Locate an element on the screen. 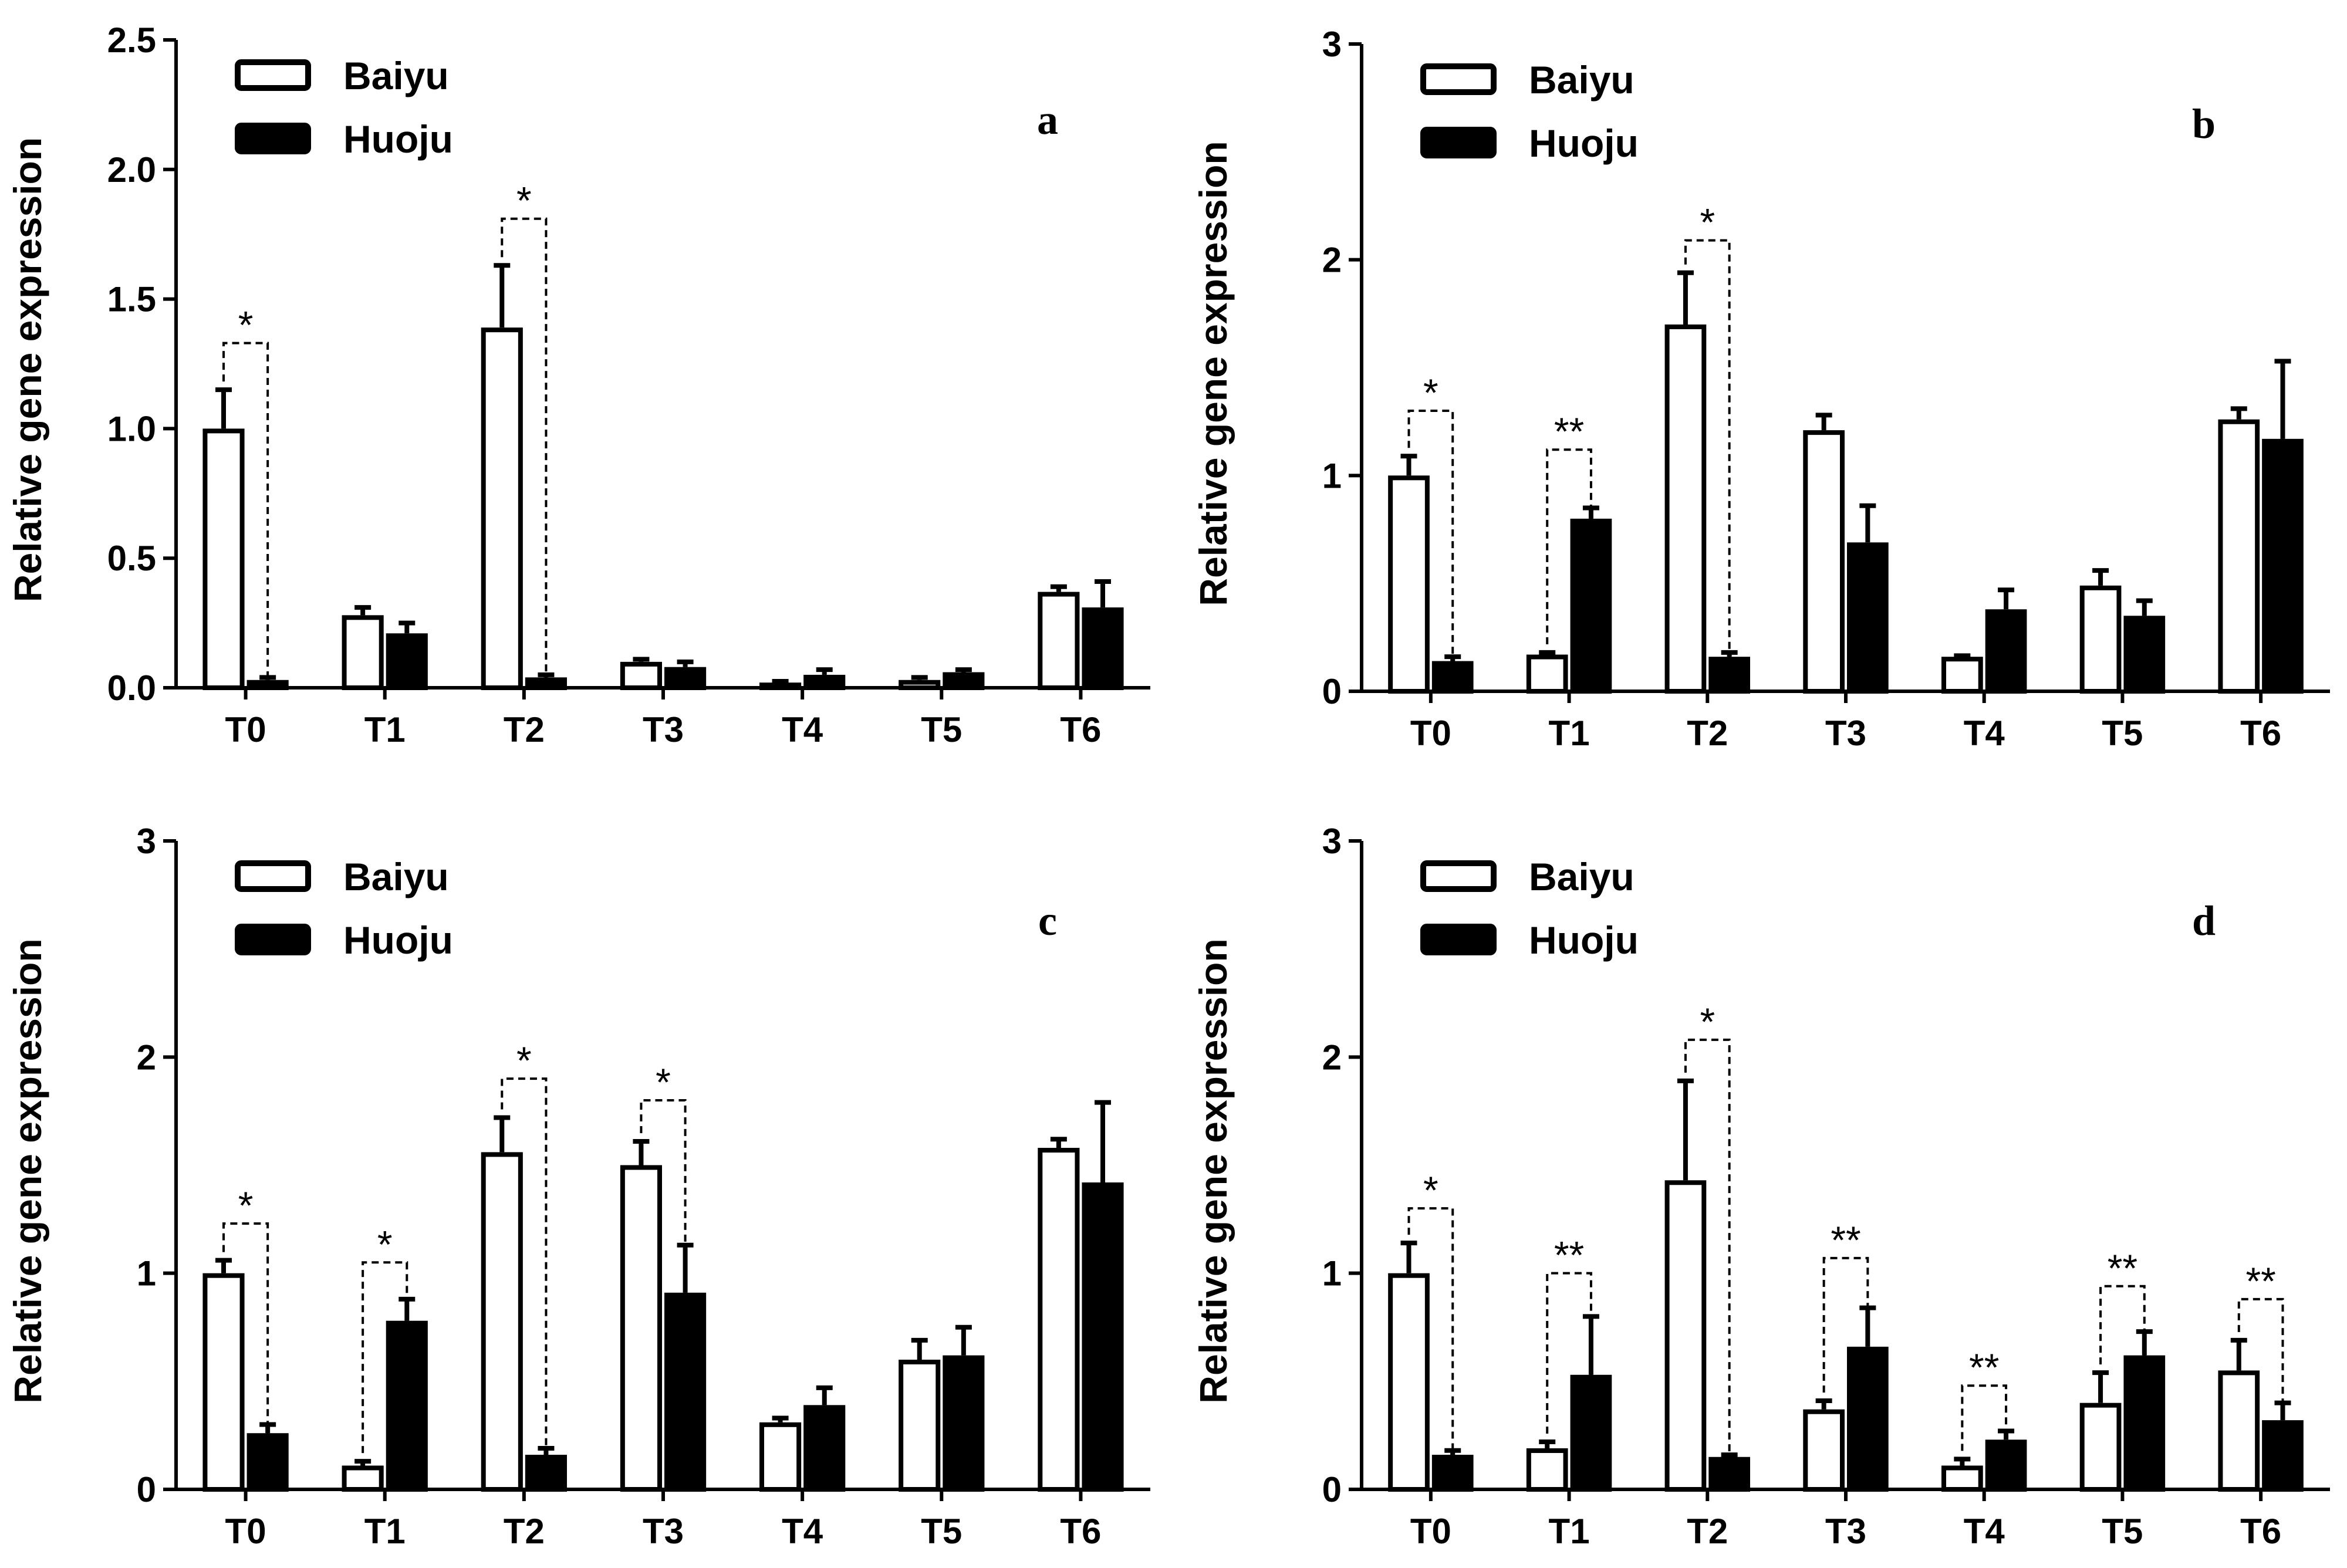 The height and width of the screenshot is (1568, 2347). bar-baiyu-T0 is located at coordinates (1409, 1382).